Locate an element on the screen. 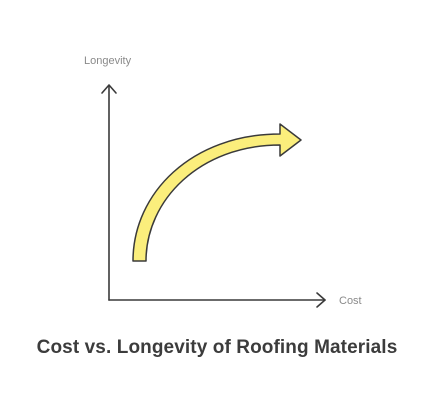 The image size is (434, 410). x-axis-arrowhead-icon is located at coordinates (321, 300).